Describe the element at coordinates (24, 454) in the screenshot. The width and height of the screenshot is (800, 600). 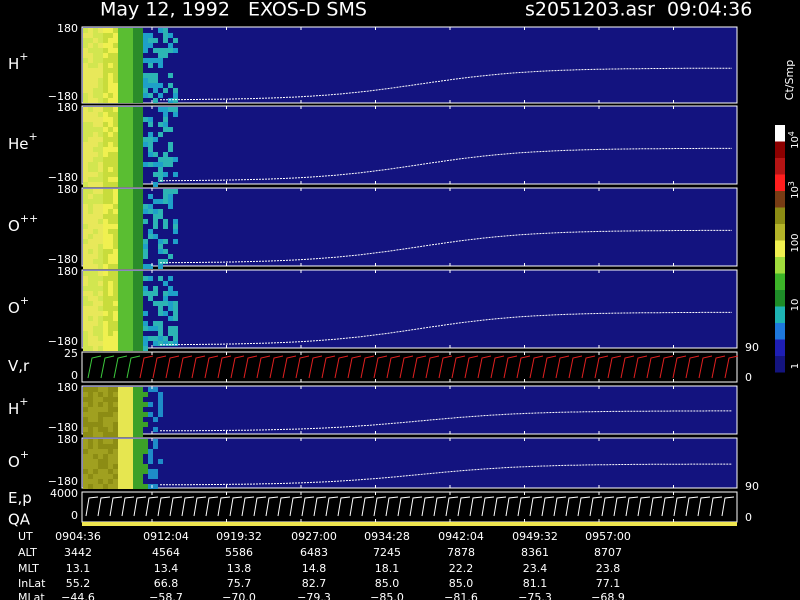
I see `label-sup: +` at that location.